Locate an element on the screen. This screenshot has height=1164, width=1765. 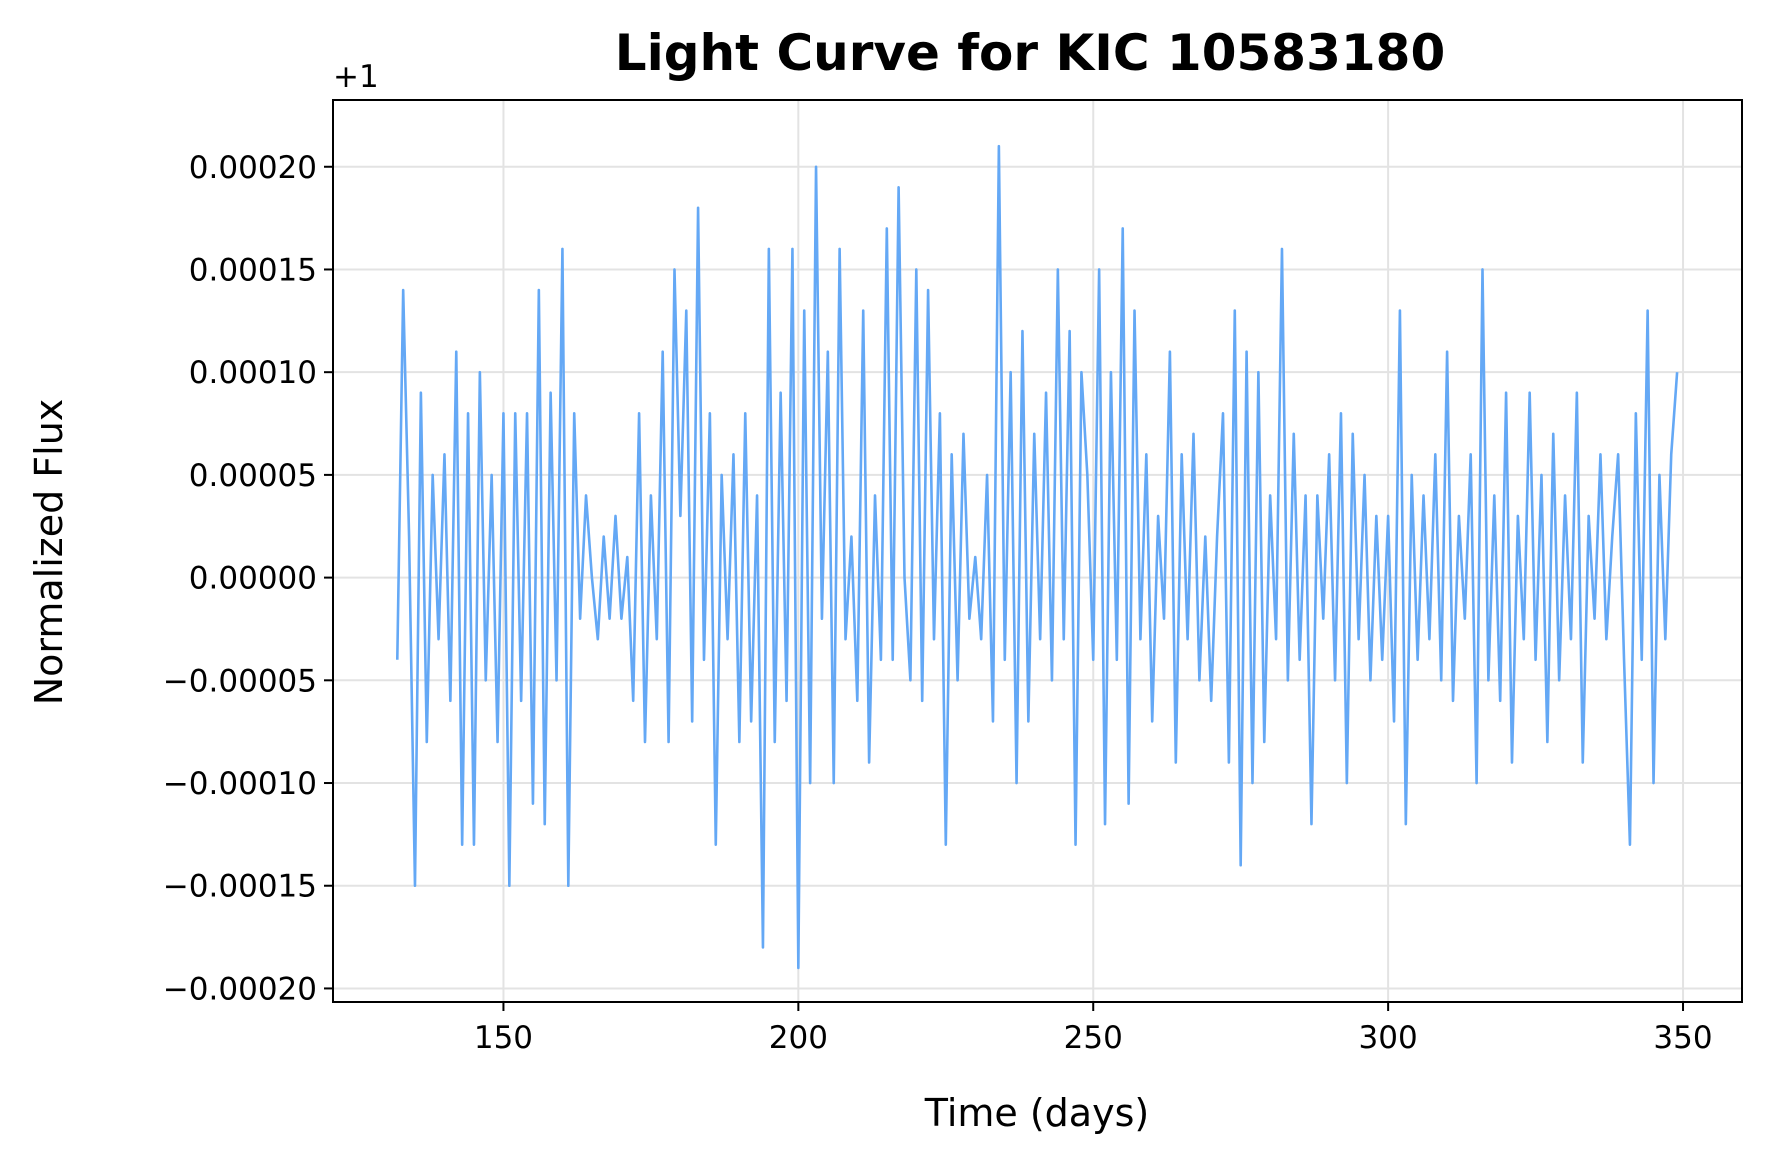
y-tick-label: 0.00020 is located at coordinates (253, 168).